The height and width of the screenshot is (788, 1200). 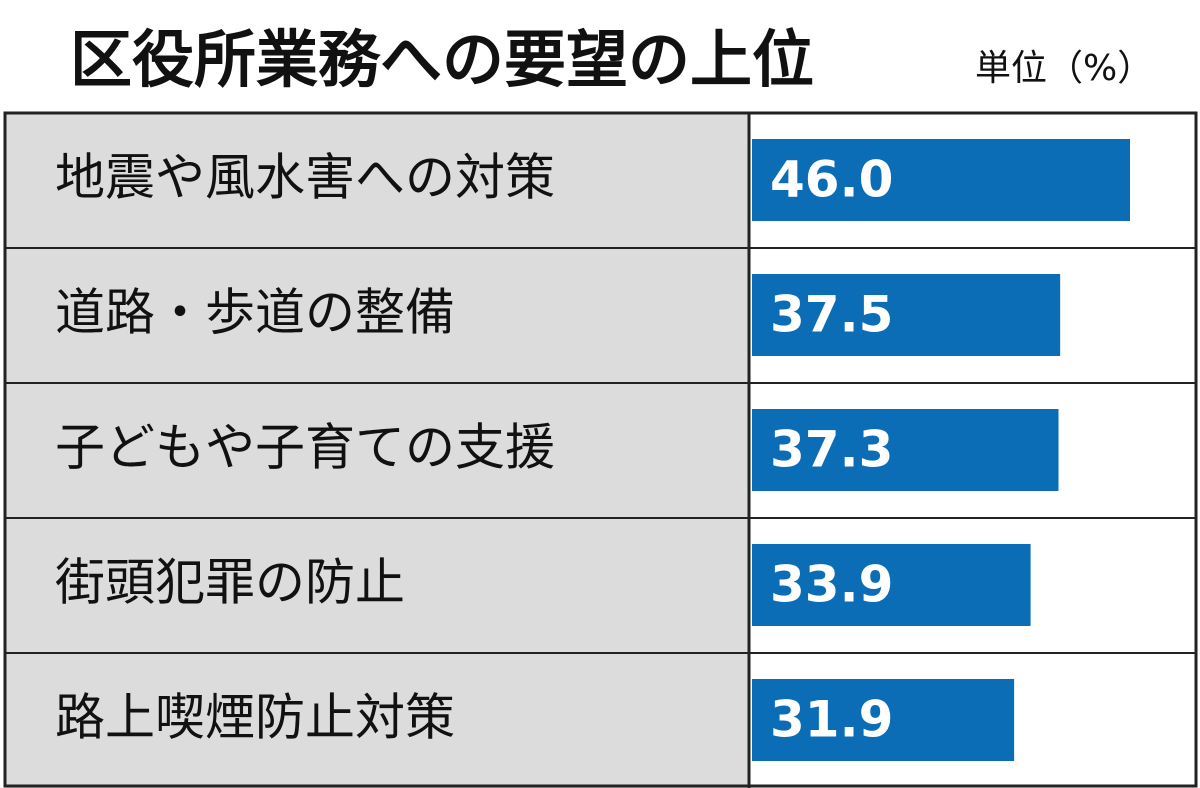 What do you see at coordinates (305, 178) in the screenshot?
I see `category-label: 地震や風水害への対策` at bounding box center [305, 178].